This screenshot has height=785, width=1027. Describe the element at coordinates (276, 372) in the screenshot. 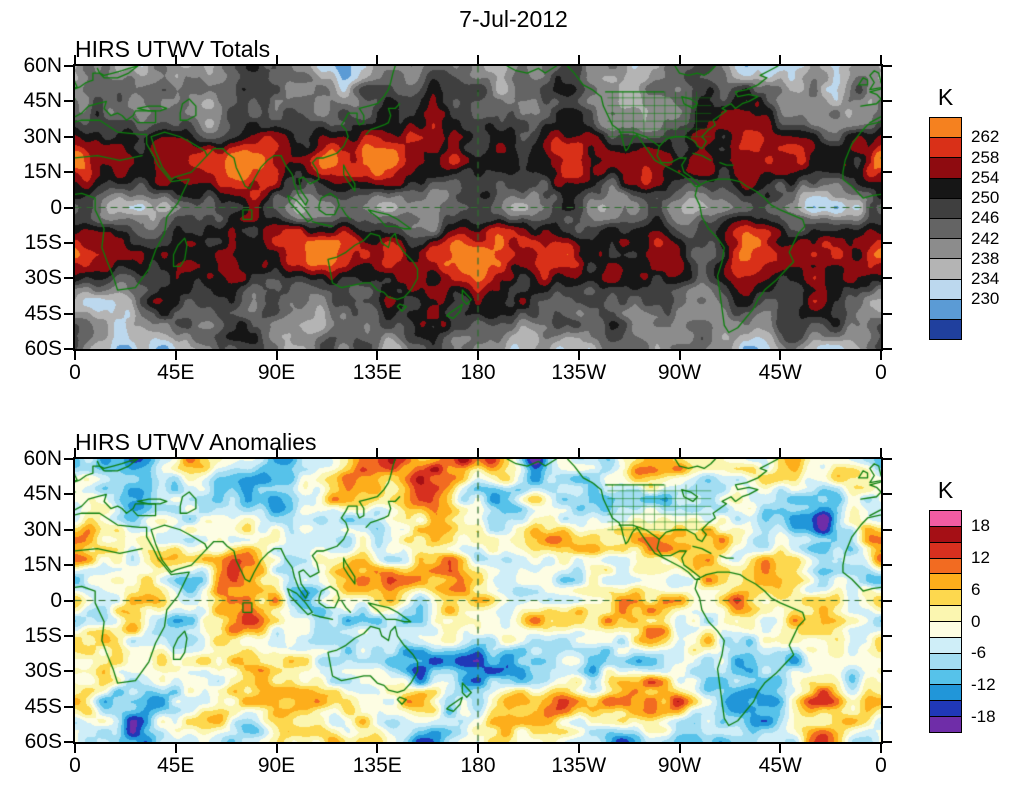

I see `lon-tick-label: 90E` at that location.